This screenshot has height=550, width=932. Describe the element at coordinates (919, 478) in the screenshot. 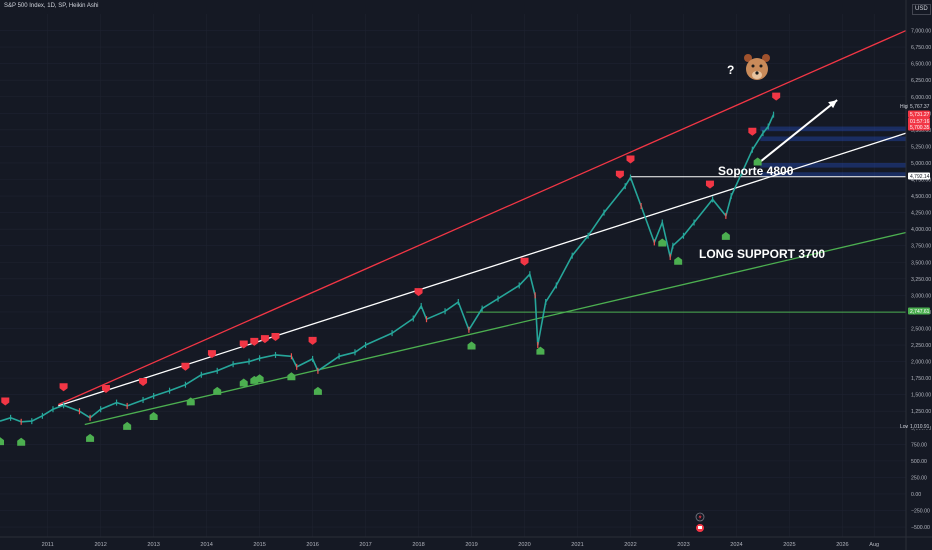

I see `y-tick-label: 250.00` at that location.